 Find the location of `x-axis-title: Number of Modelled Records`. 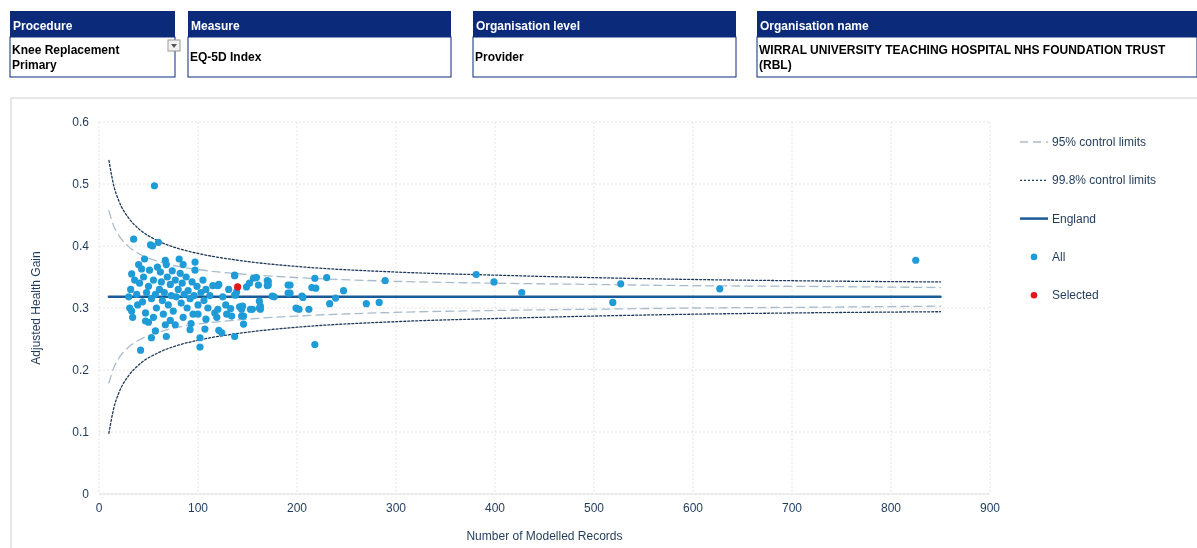

x-axis-title: Number of Modelled Records is located at coordinates (544, 536).